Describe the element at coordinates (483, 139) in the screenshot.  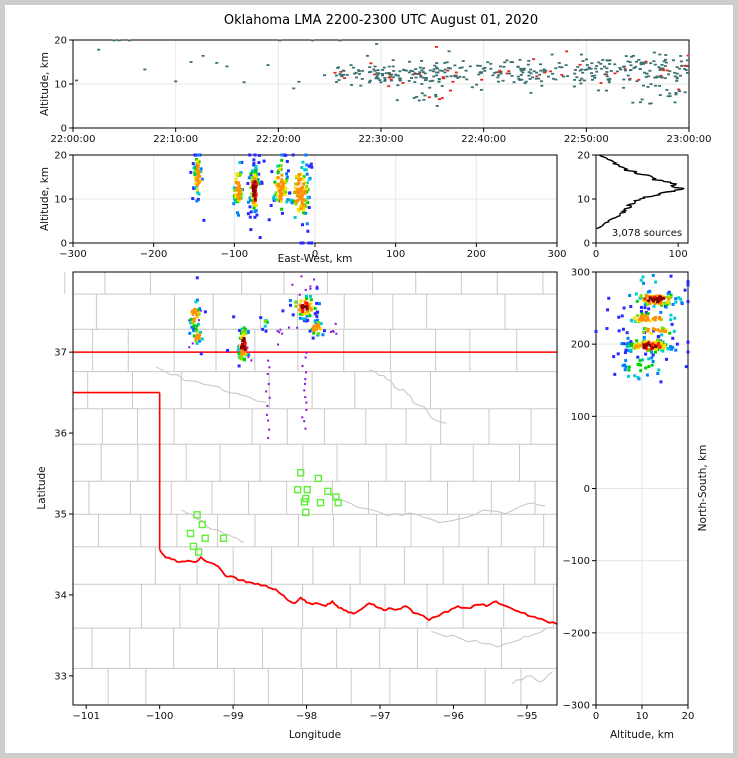
I see `svg-text: 22:40:00` at that location.